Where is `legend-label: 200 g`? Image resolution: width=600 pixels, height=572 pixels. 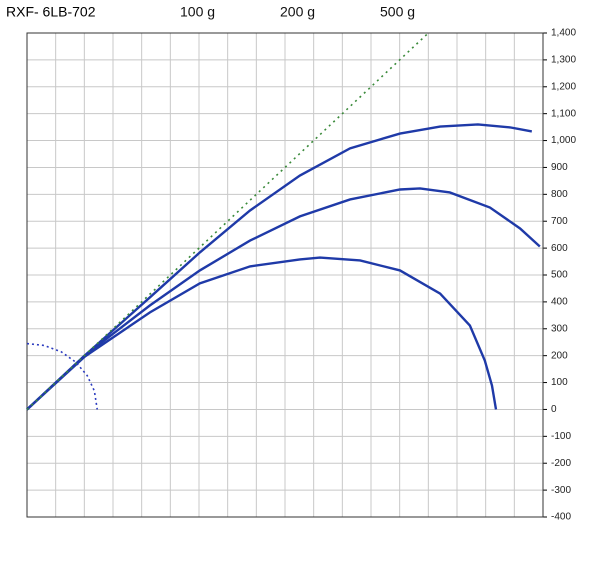 legend-label: 200 g is located at coordinates (297, 12).